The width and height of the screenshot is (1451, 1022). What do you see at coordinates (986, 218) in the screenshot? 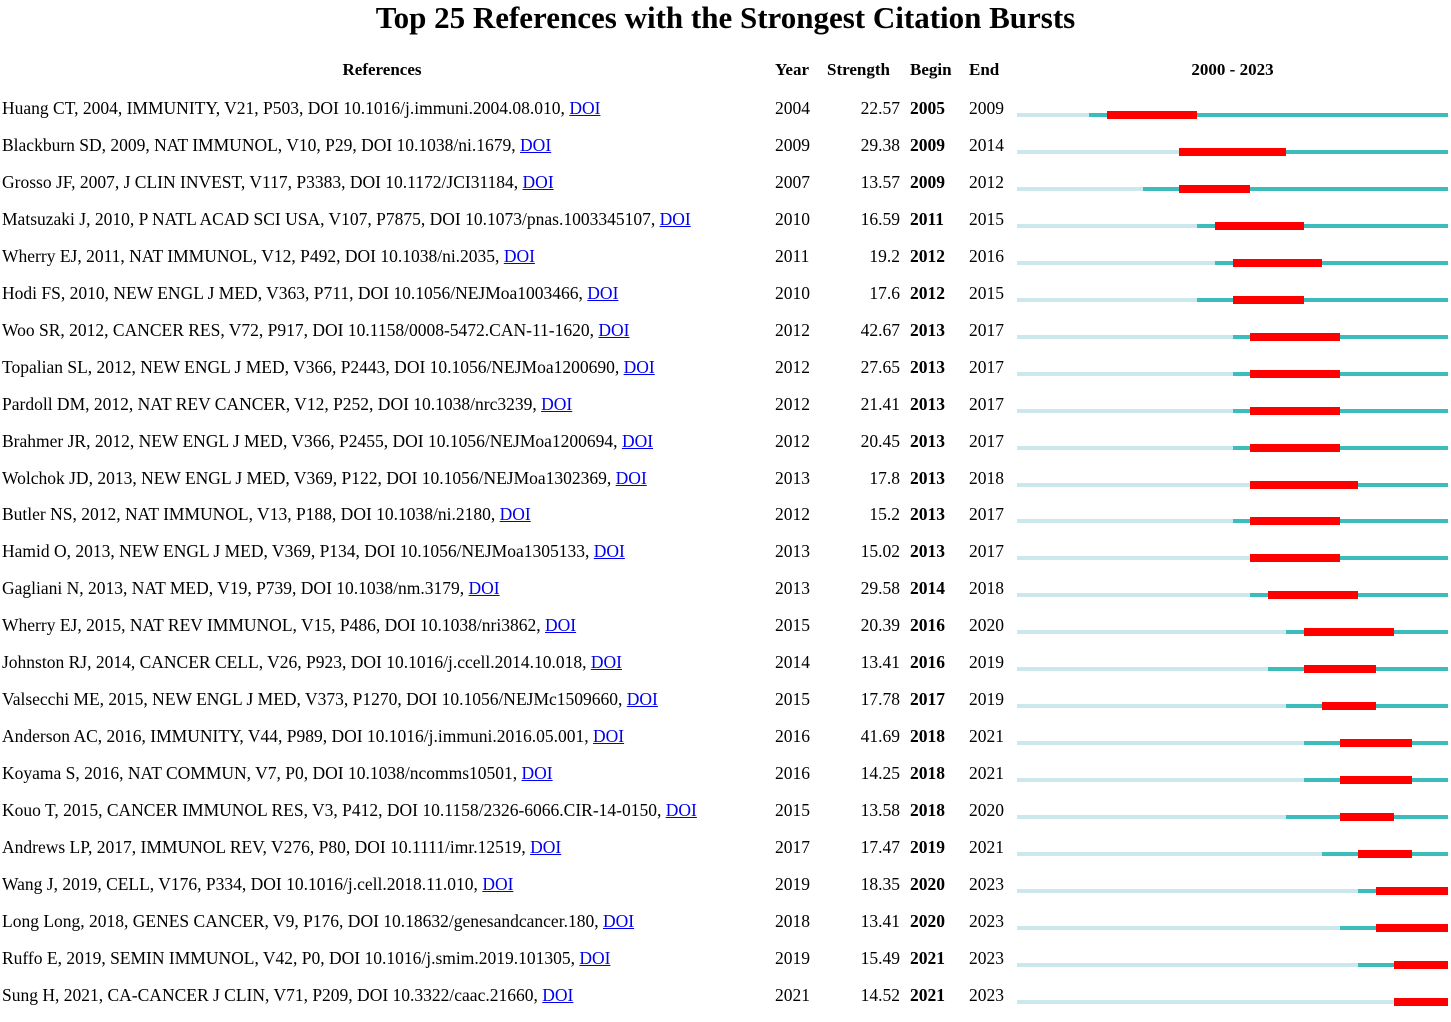
I see `end-cell: 2015` at bounding box center [986, 218].